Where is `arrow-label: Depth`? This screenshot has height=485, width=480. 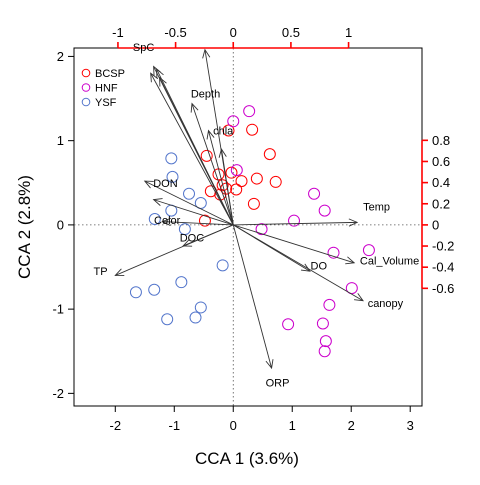
arrow-label: Depth is located at coordinates (205, 94).